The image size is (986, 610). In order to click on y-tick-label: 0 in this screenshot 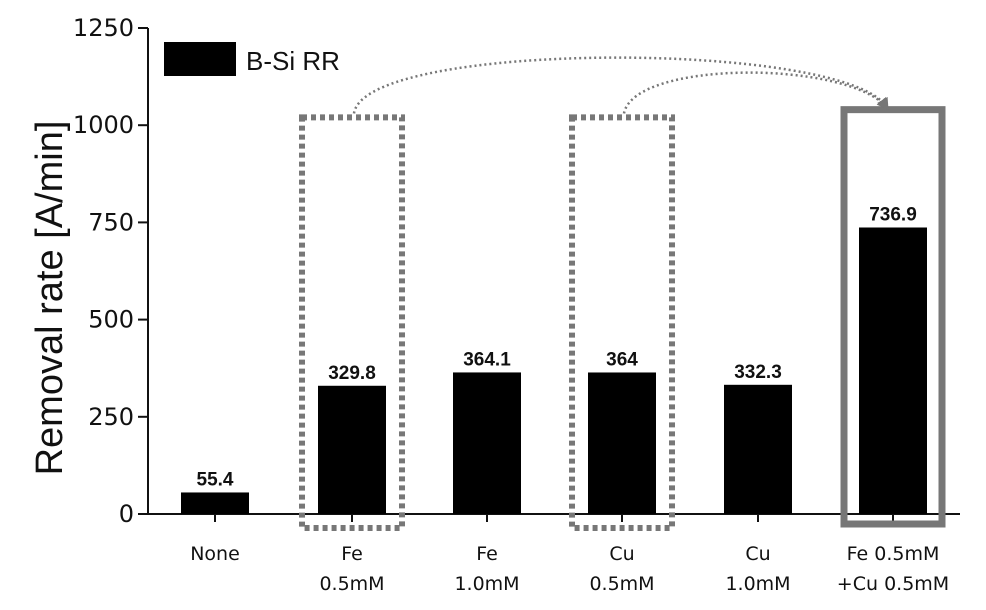, I will do `click(126, 514)`.